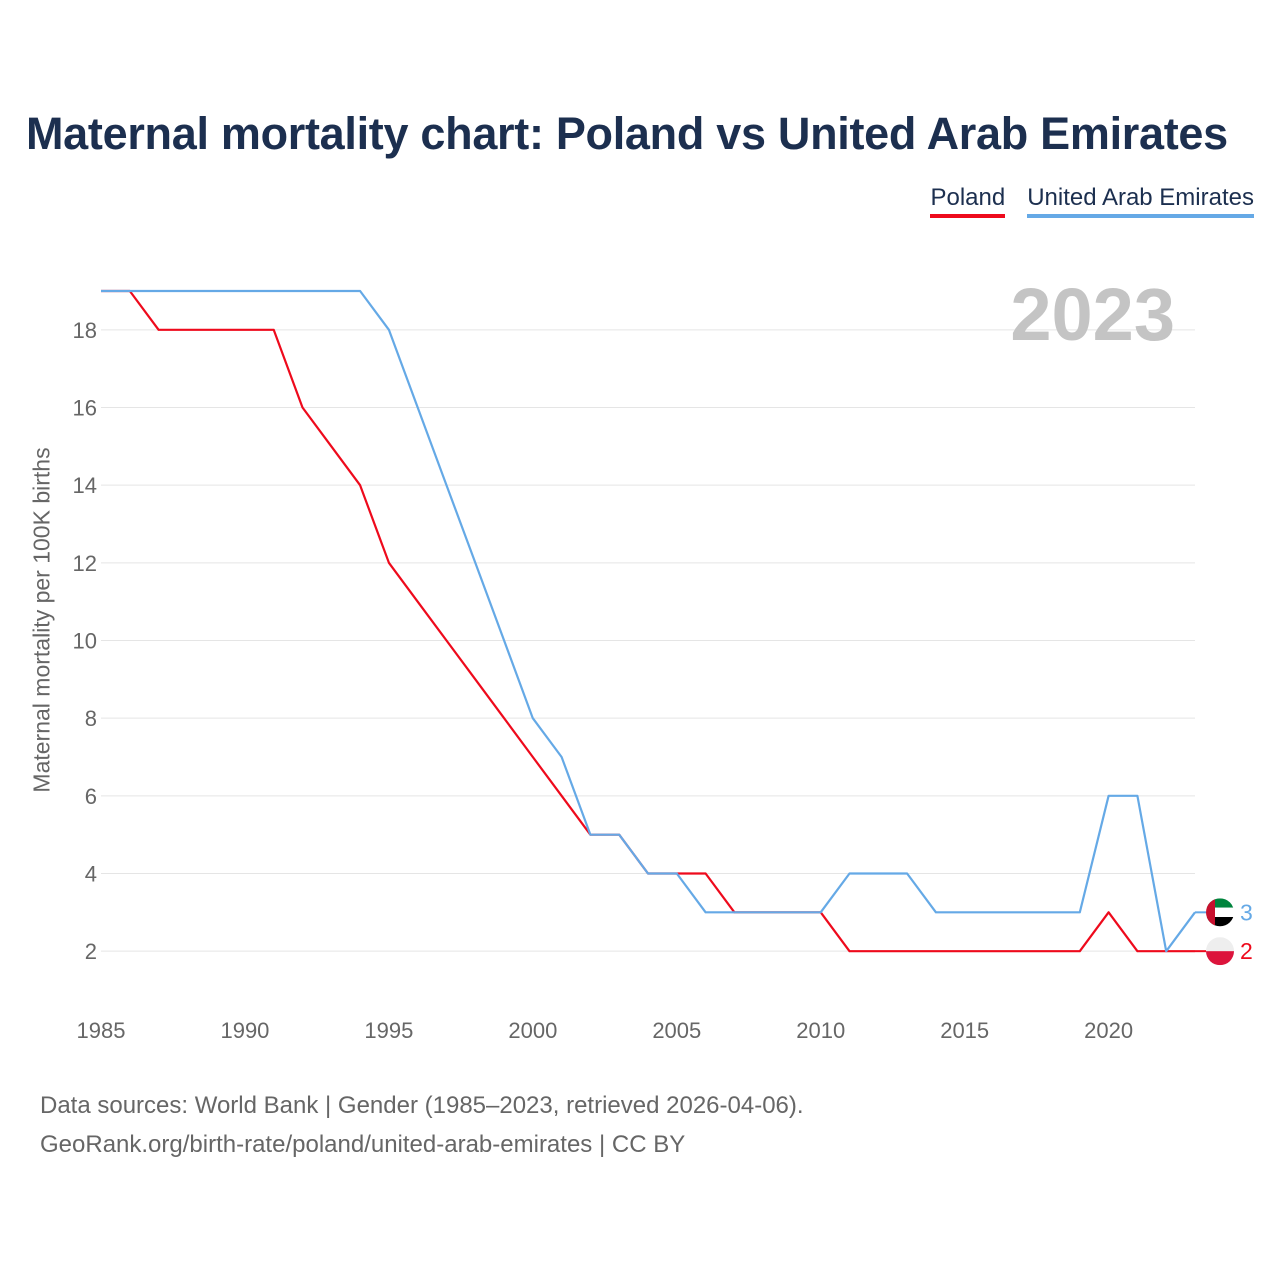  Describe the element at coordinates (1220, 951) in the screenshot. I see `poland-flag-icon` at that location.